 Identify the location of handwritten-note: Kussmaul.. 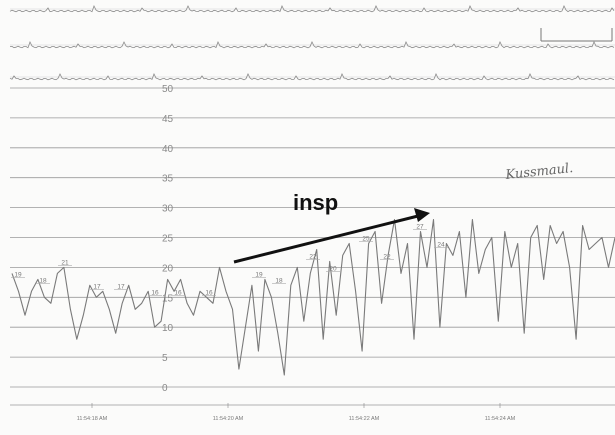
(539, 172).